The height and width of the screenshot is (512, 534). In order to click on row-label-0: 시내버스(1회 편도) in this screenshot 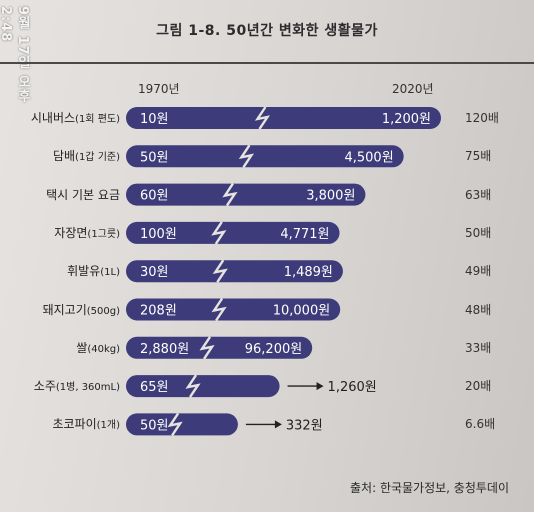, I will do `click(75, 118)`.